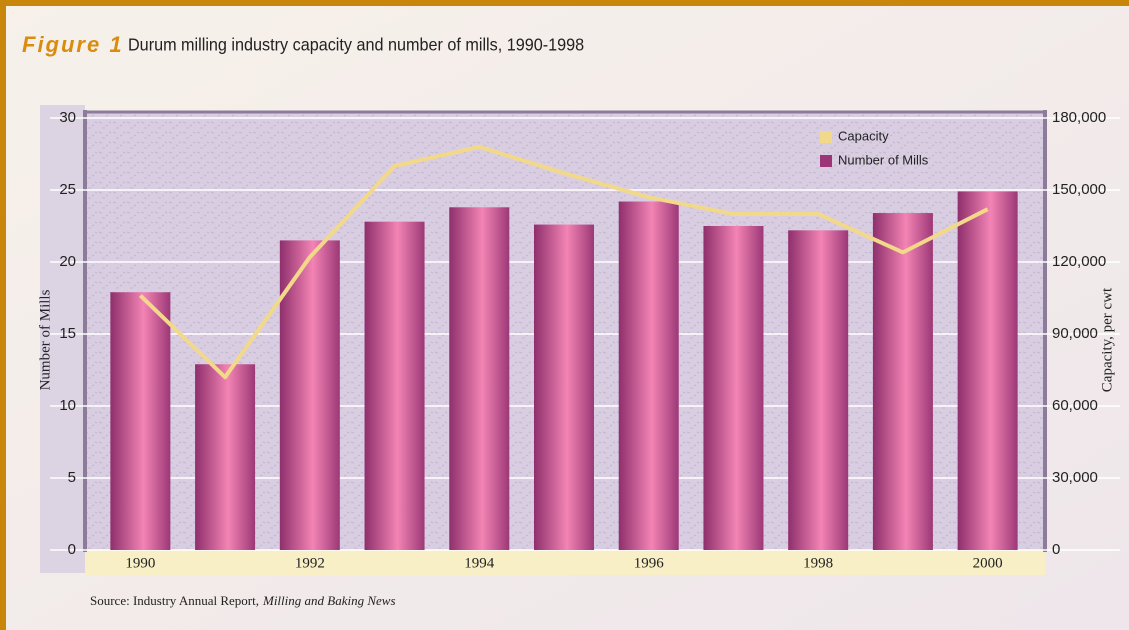 The height and width of the screenshot is (630, 1129). Describe the element at coordinates (72, 477) in the screenshot. I see `y-tick-label: 5` at that location.